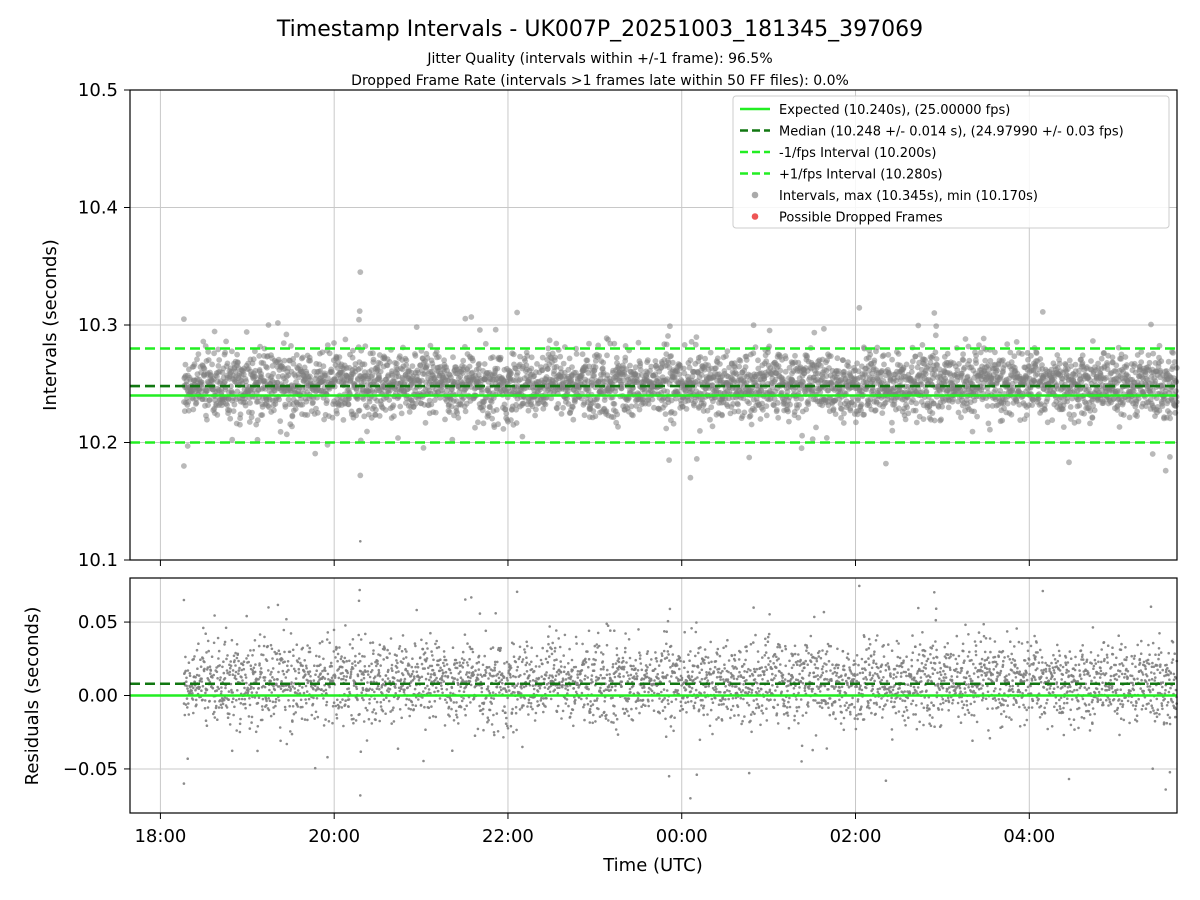  I want to click on intervals-y-tick-label: 10.5, so click(98, 90).